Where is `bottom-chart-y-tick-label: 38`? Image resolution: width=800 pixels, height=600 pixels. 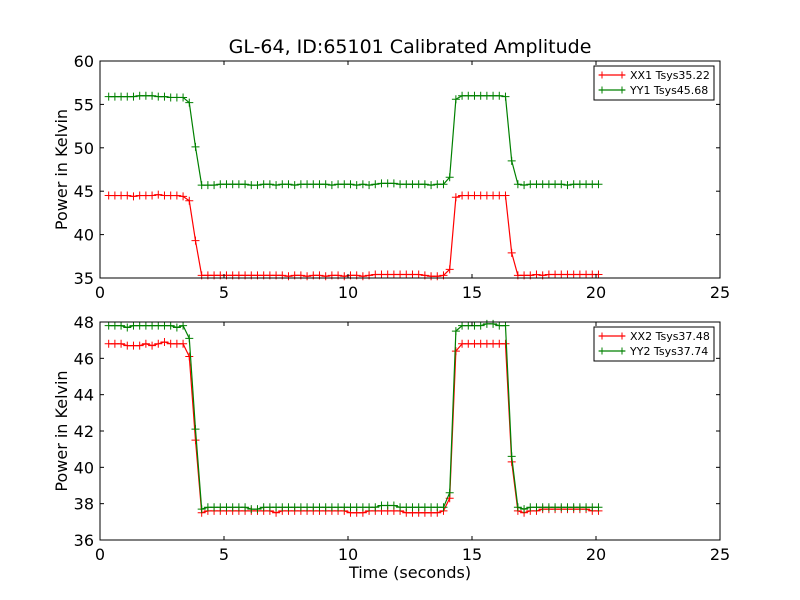 bottom-chart-y-tick-label: 38 is located at coordinates (84, 504).